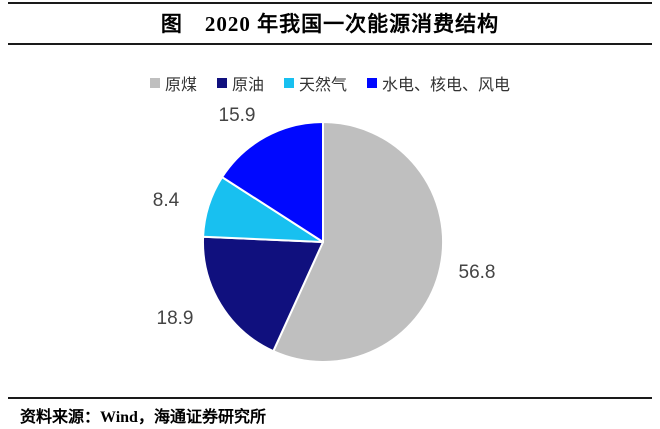 The image size is (660, 429). I want to click on pie-value-label-原油: 18.9, so click(175, 318).